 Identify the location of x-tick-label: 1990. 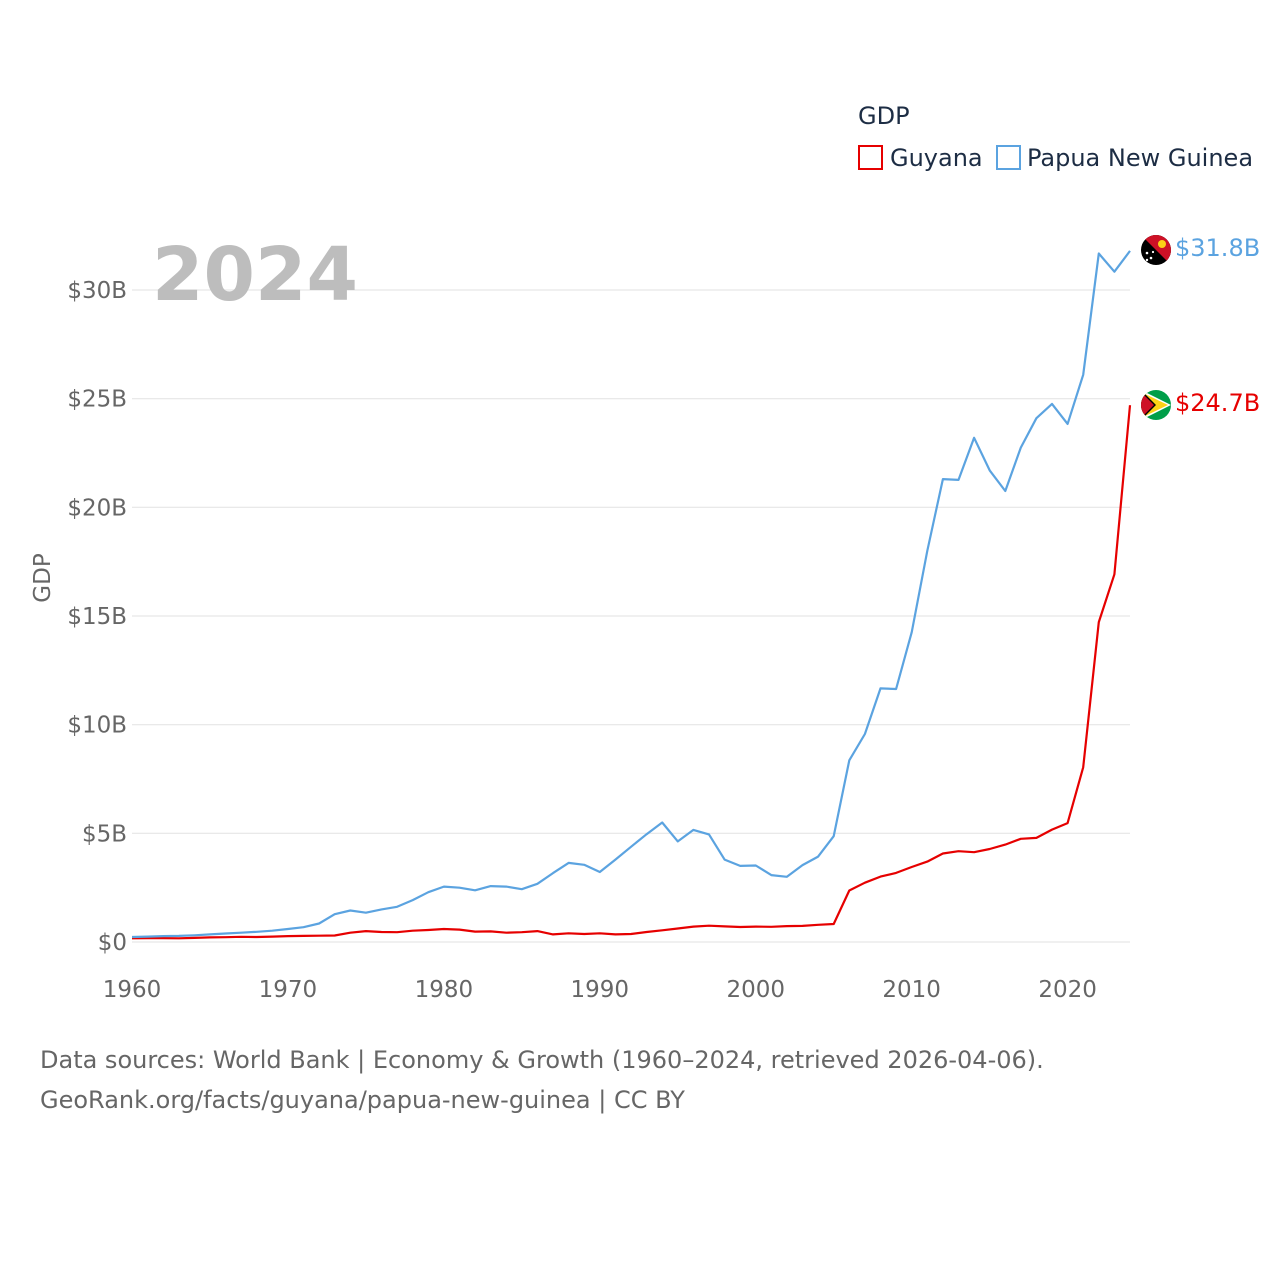
(600, 990).